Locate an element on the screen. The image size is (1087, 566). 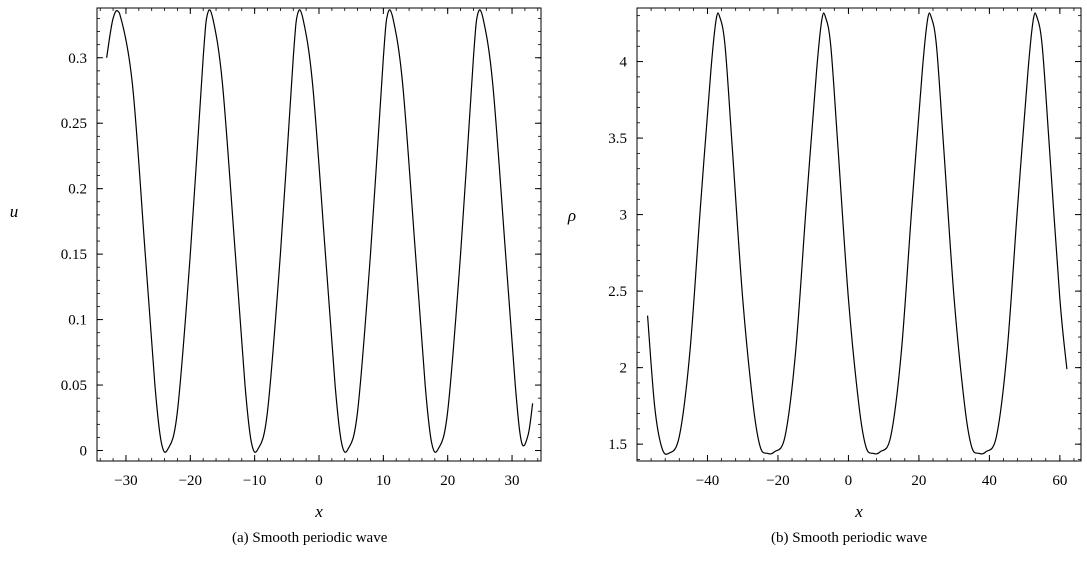
x-tick-label: 20 is located at coordinates (447, 481).